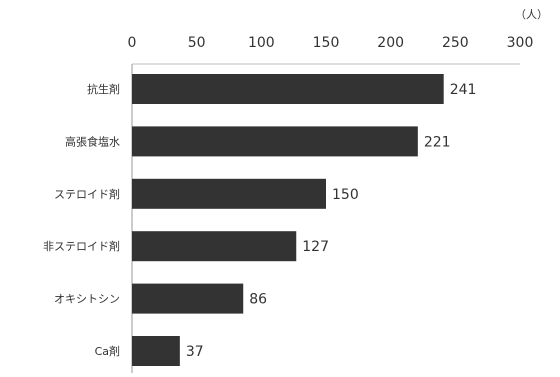 Image resolution: width=560 pixels, height=377 pixels. Describe the element at coordinates (261, 43) in the screenshot. I see `x-tick-label: 100` at that location.